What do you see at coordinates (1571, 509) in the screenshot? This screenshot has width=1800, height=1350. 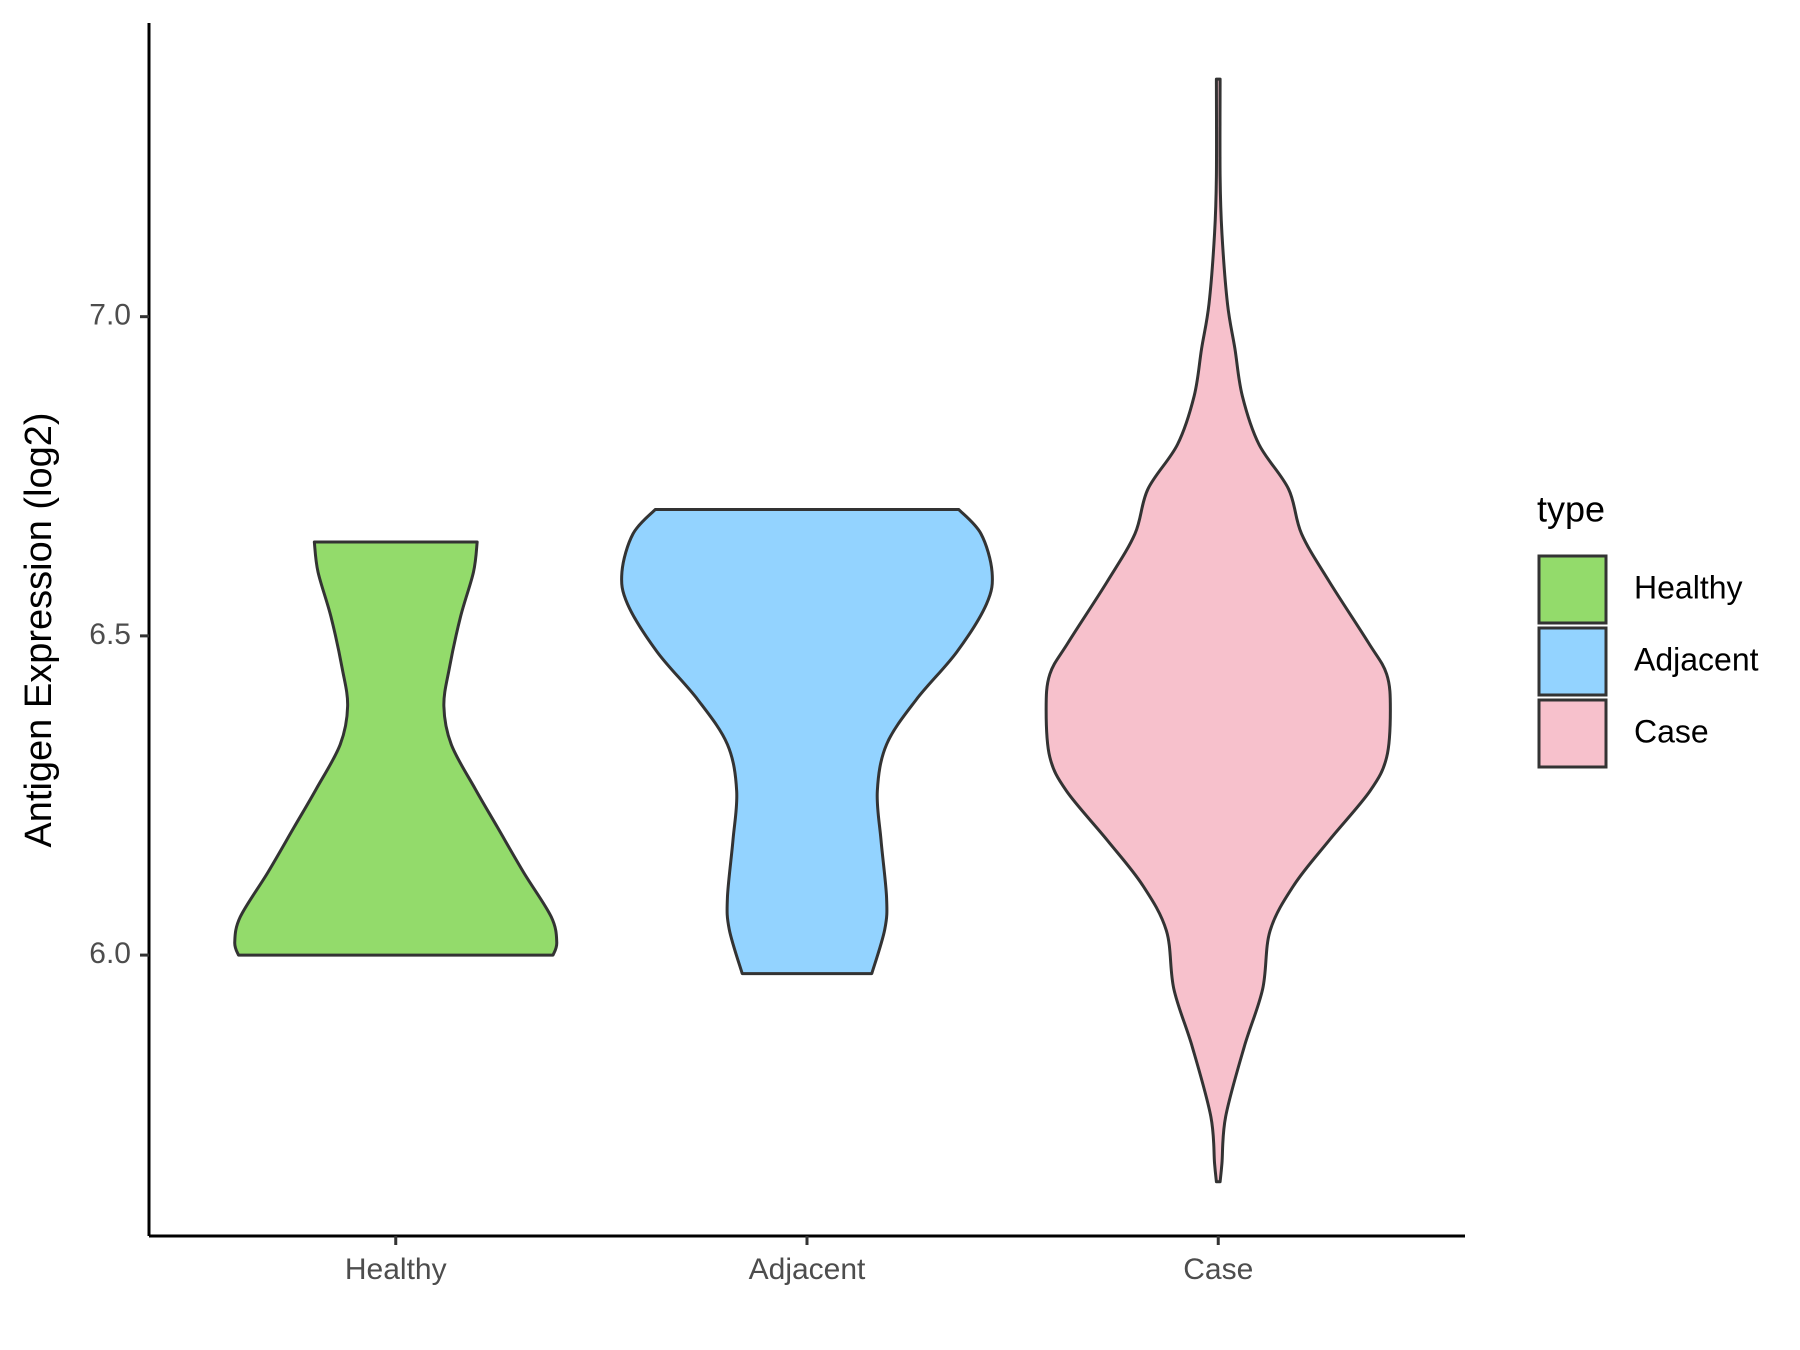 I see `legend-title: type` at bounding box center [1571, 509].